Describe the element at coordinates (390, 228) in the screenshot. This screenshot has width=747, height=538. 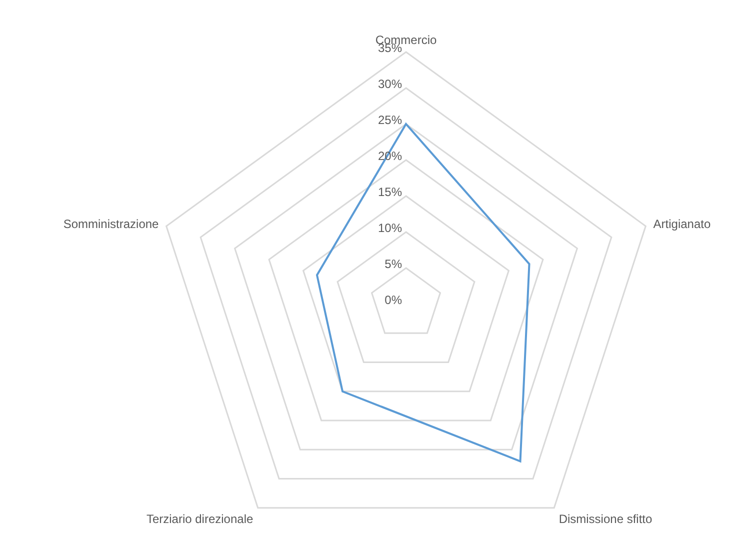
I see `y-tick-label: 10%` at that location.